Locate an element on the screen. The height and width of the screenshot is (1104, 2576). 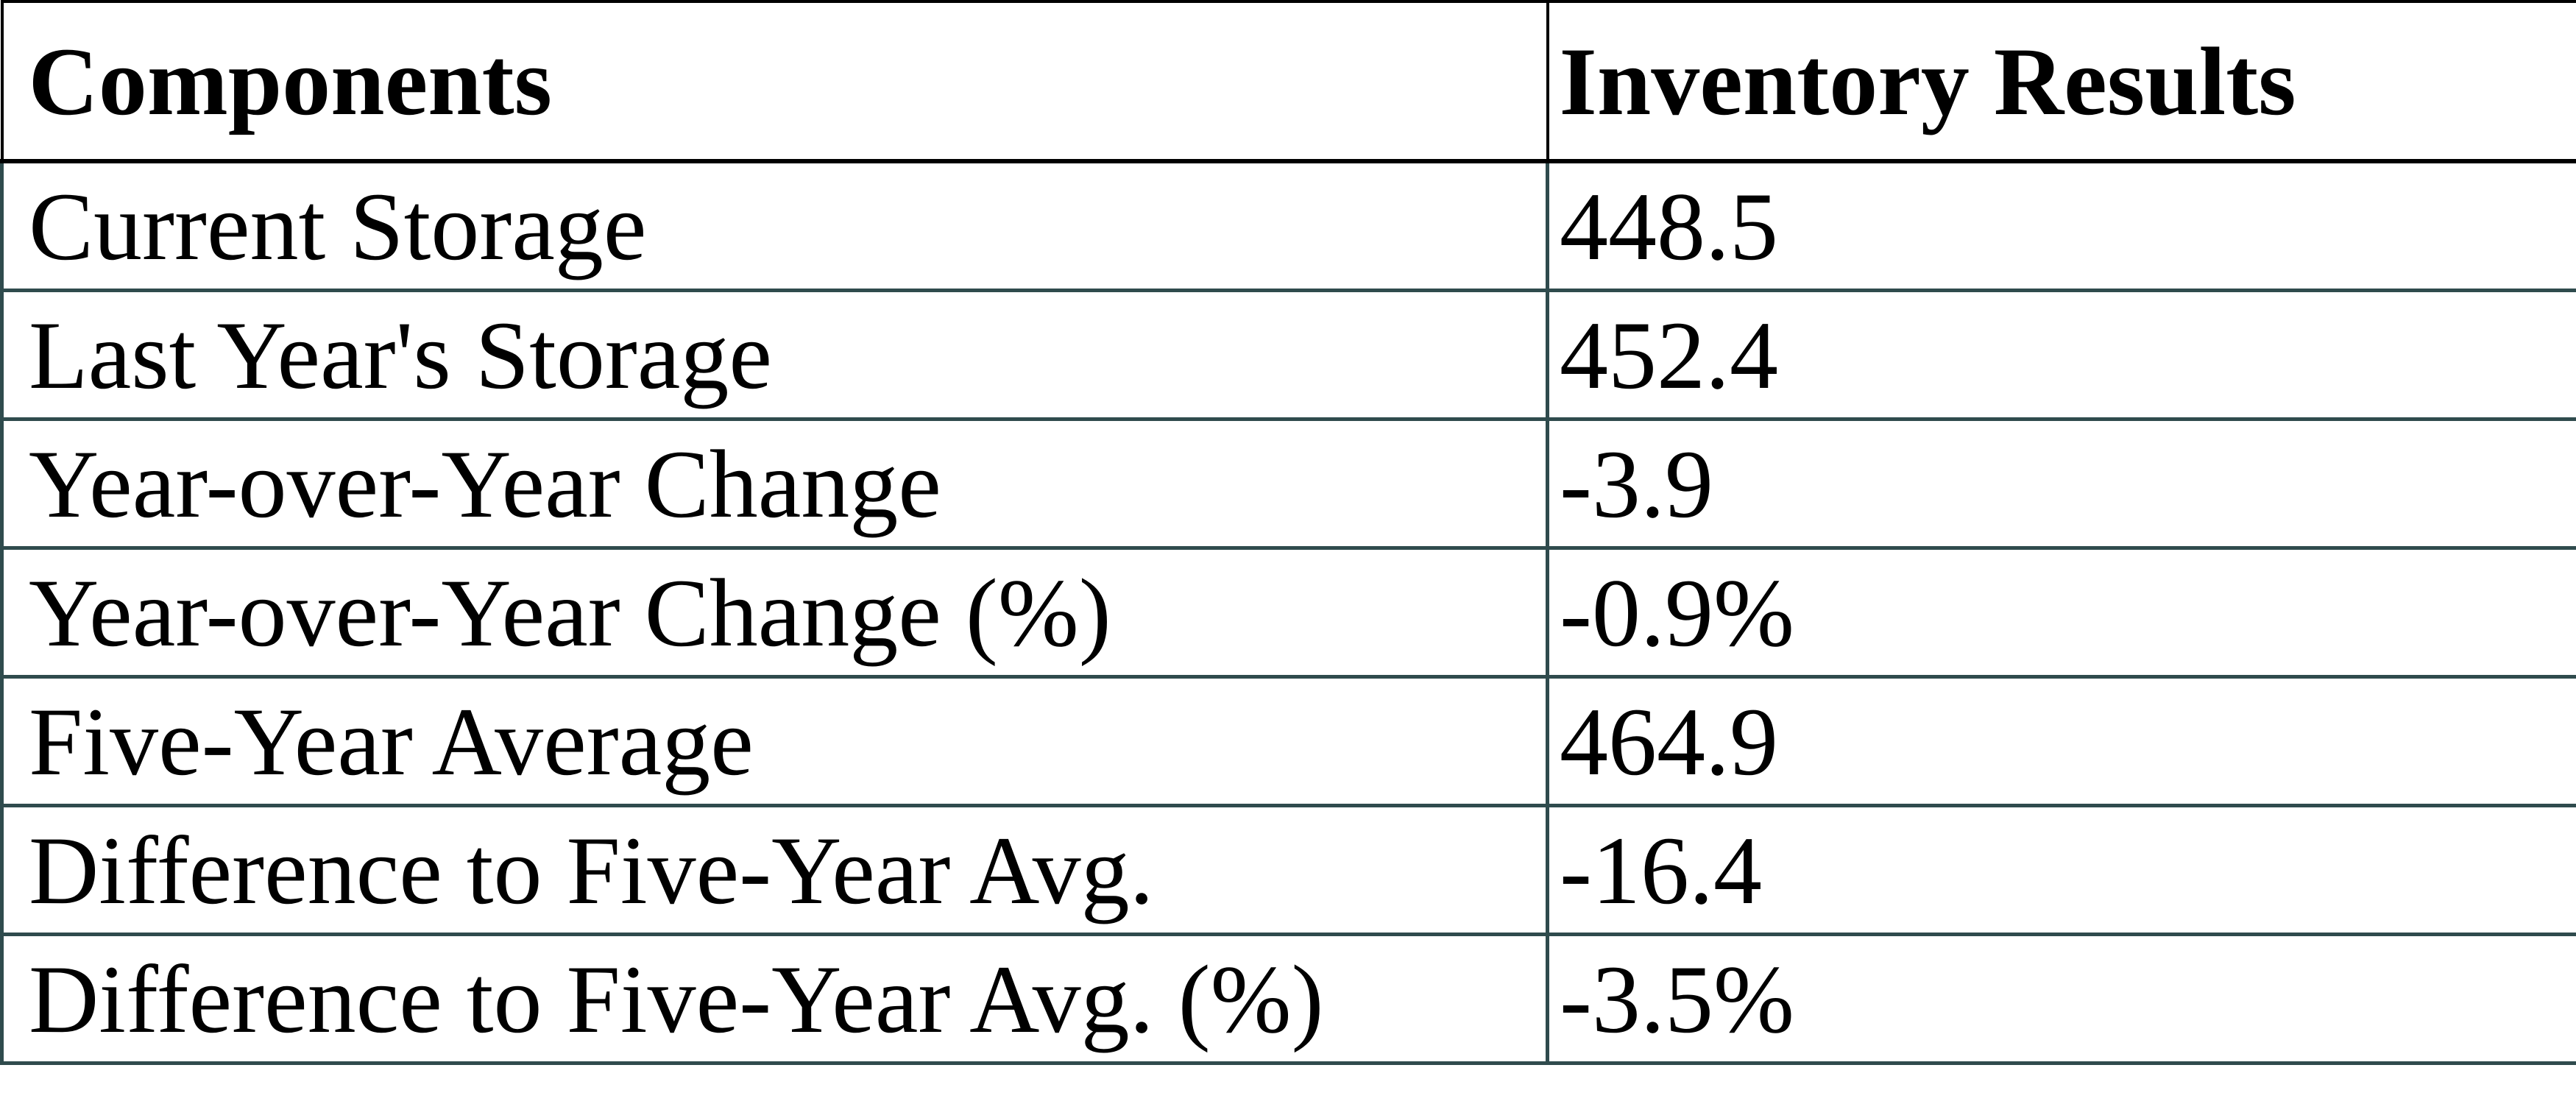
table-row: Difference to Five-Year Avg. (%) -3.5% is located at coordinates (1288, 999).